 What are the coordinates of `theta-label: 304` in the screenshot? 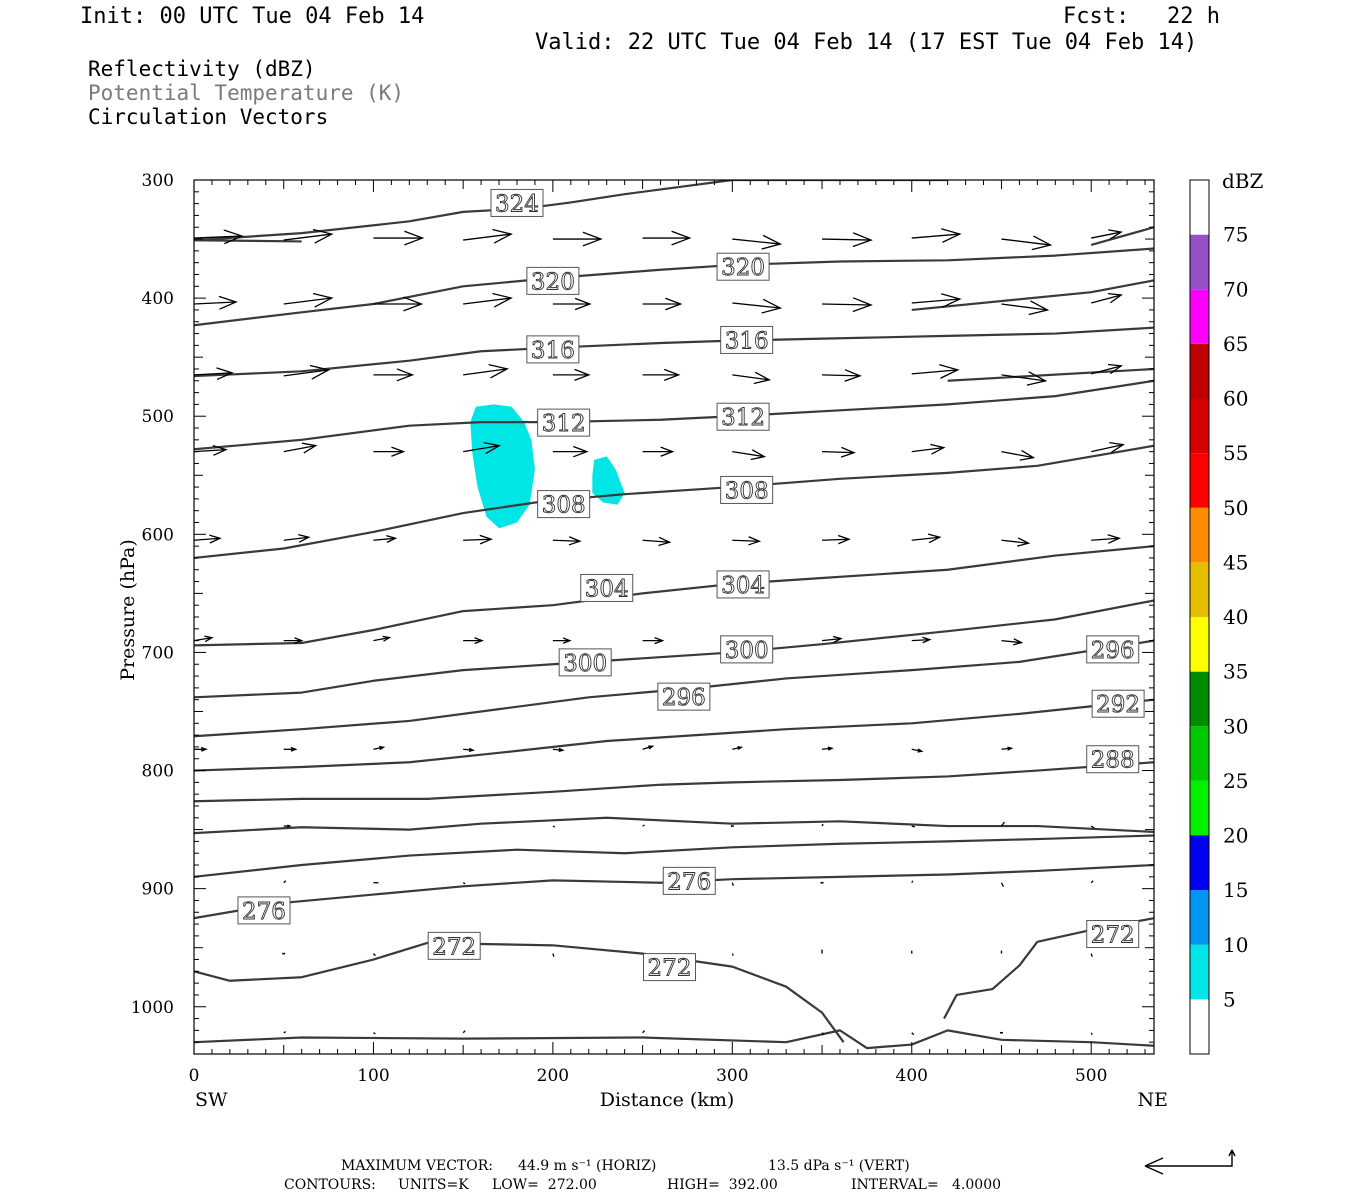 It's located at (743, 584).